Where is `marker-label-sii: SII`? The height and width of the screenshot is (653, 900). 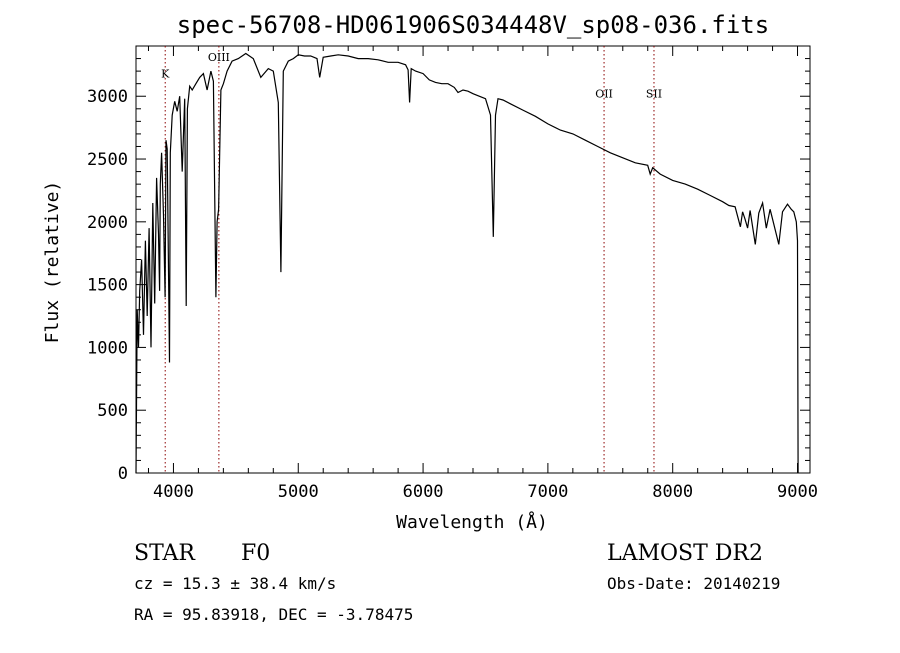
marker-label-sii: SII is located at coordinates (654, 93).